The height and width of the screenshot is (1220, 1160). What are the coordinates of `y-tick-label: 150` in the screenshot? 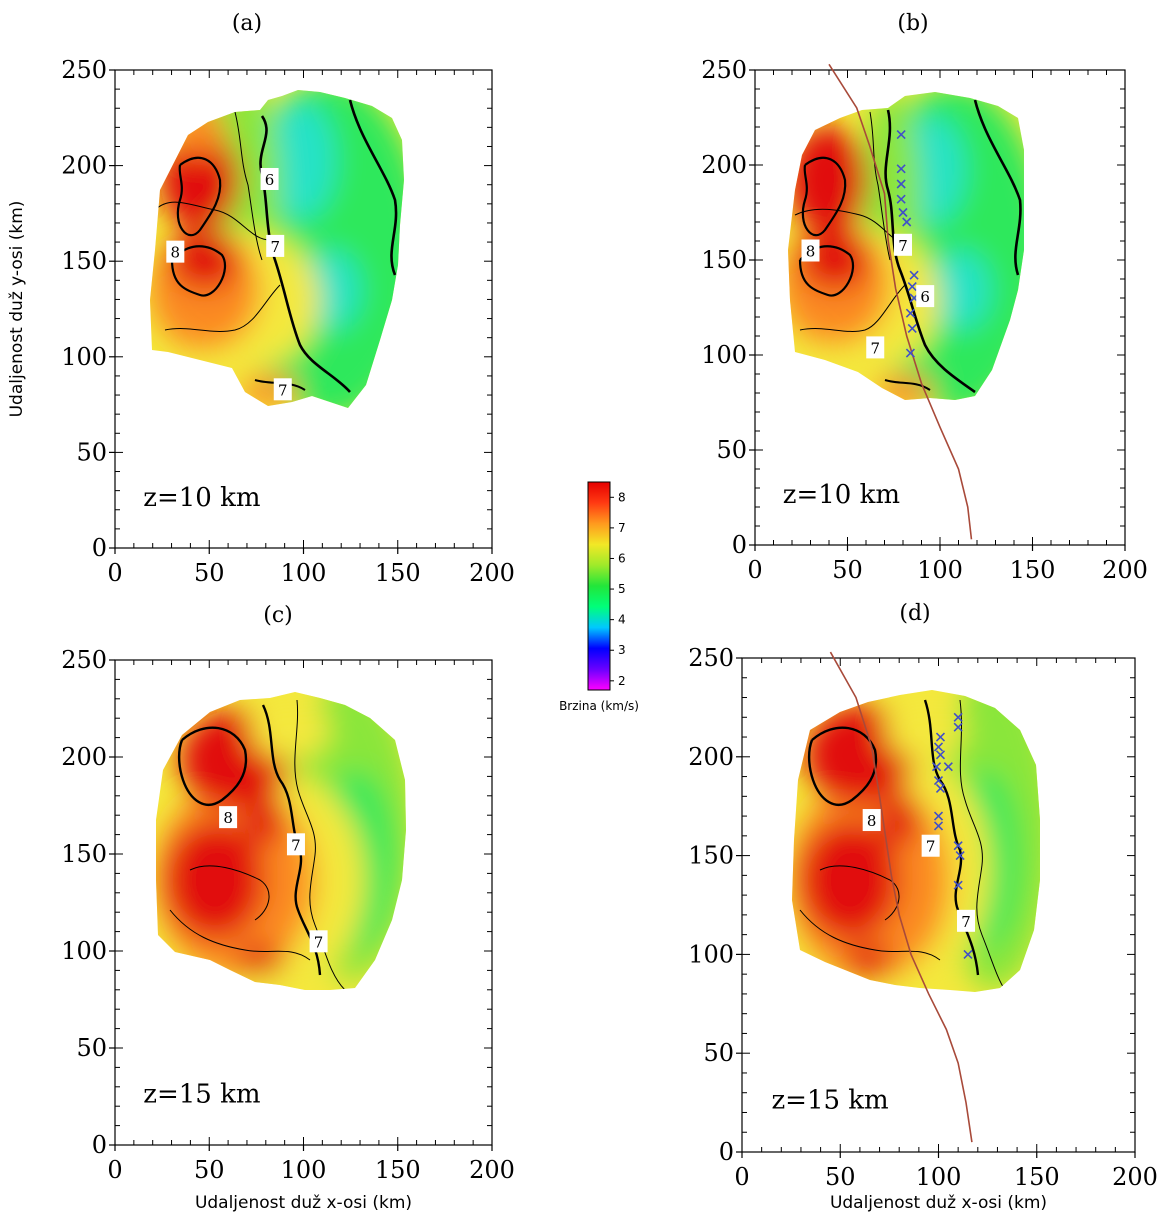 It's located at (711, 856).